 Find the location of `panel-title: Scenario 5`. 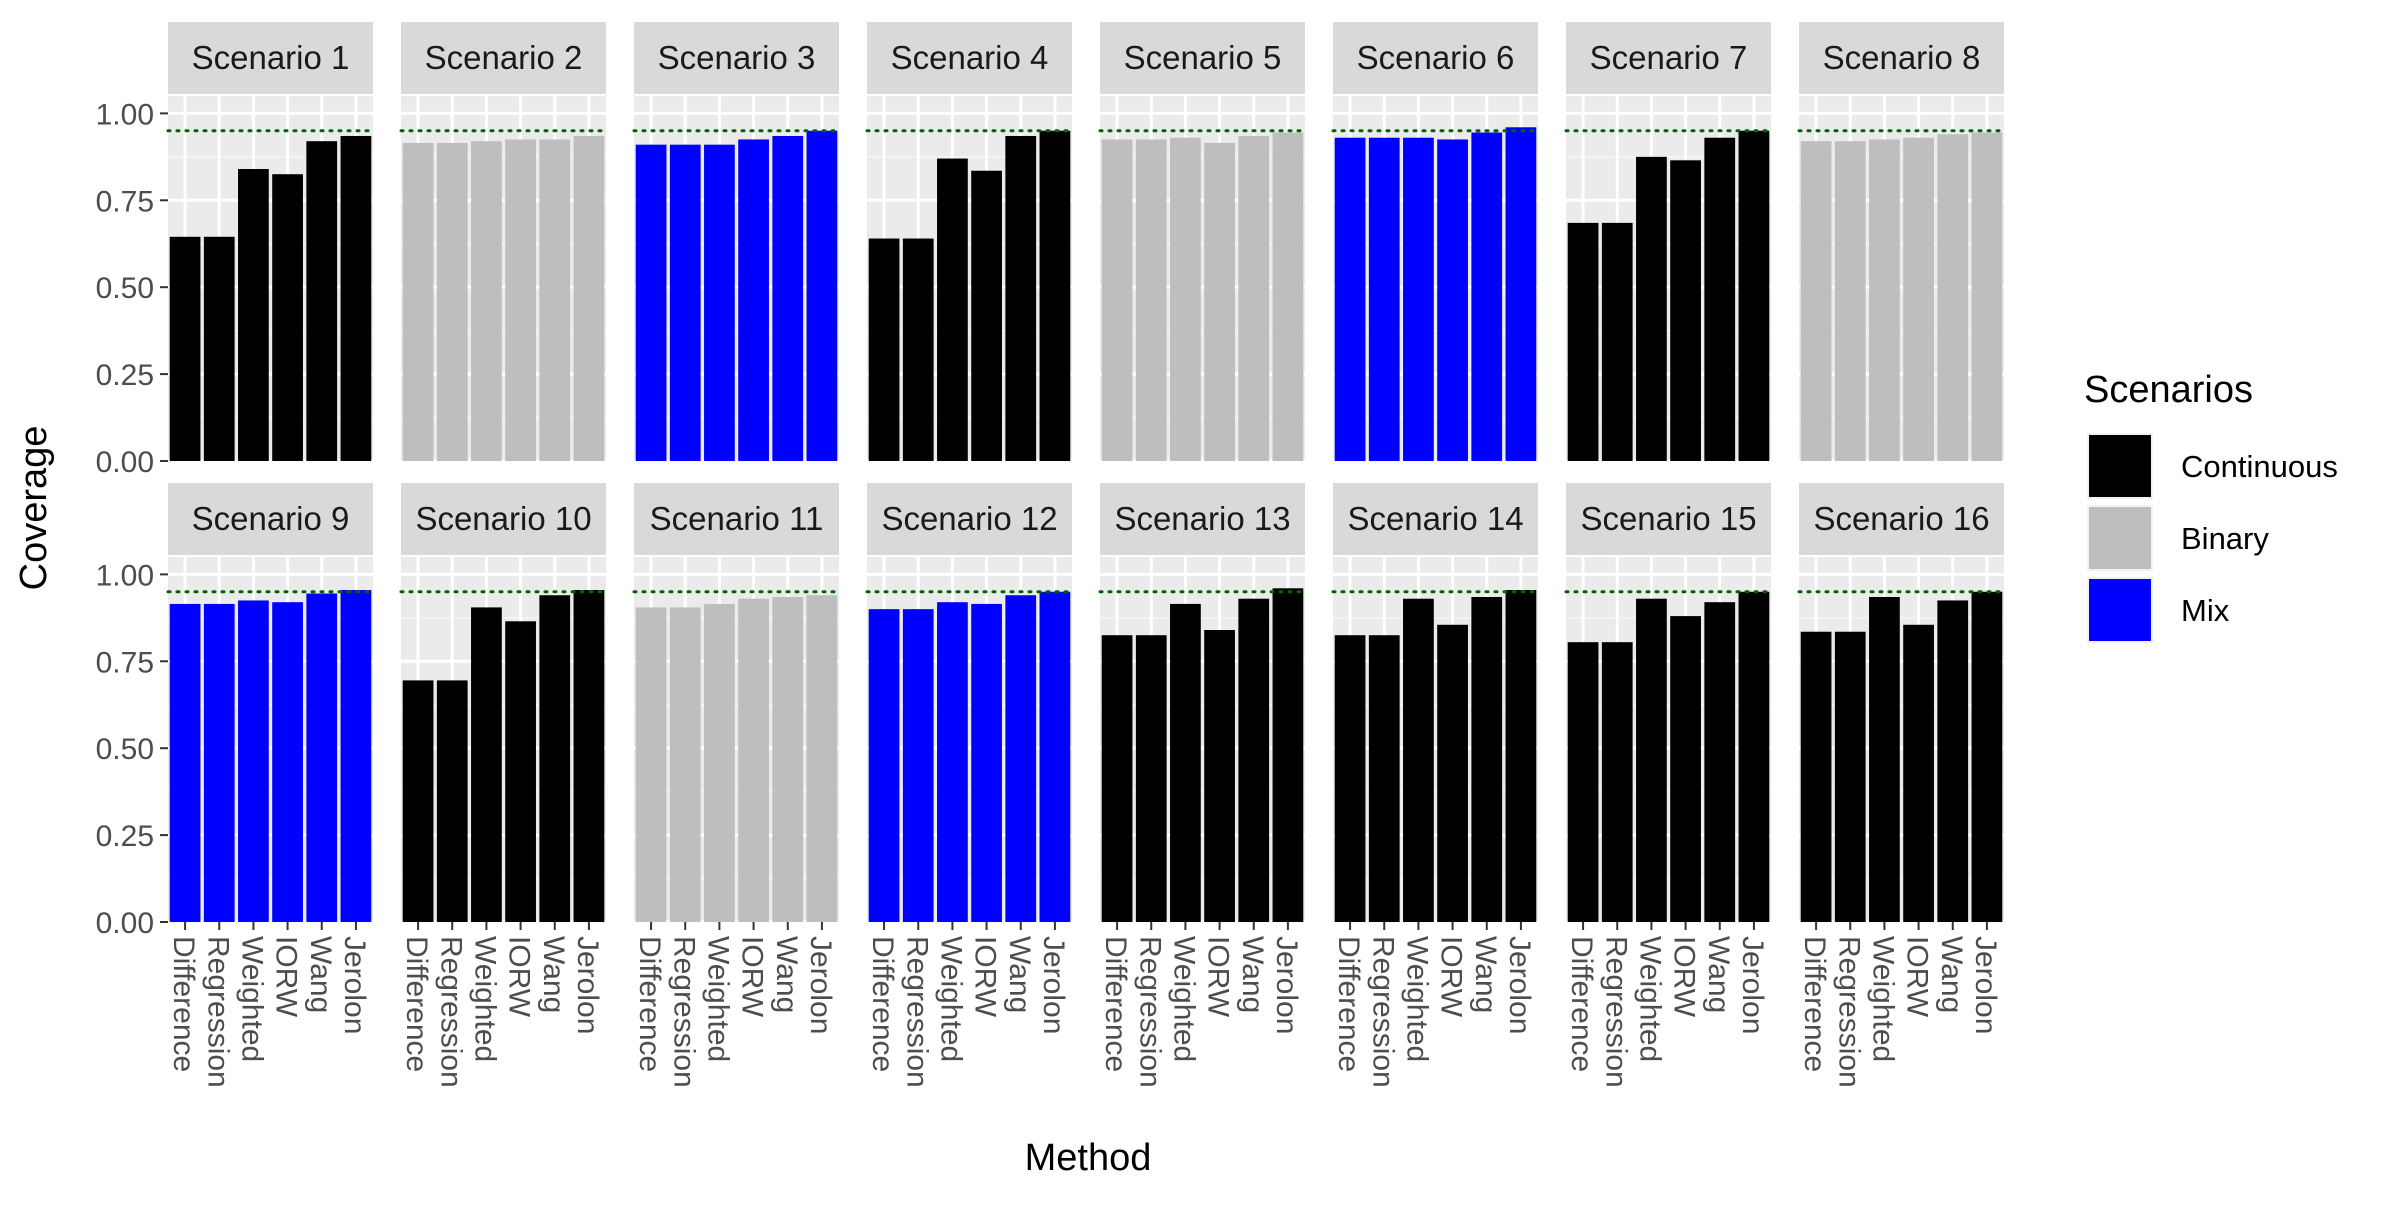

panel-title: Scenario 5 is located at coordinates (1203, 57).